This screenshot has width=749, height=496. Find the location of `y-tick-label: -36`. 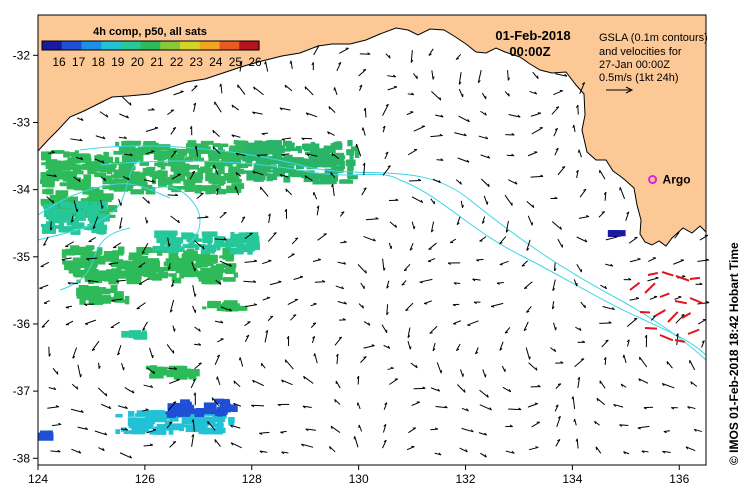

y-tick-label: -36 is located at coordinates (22, 324).